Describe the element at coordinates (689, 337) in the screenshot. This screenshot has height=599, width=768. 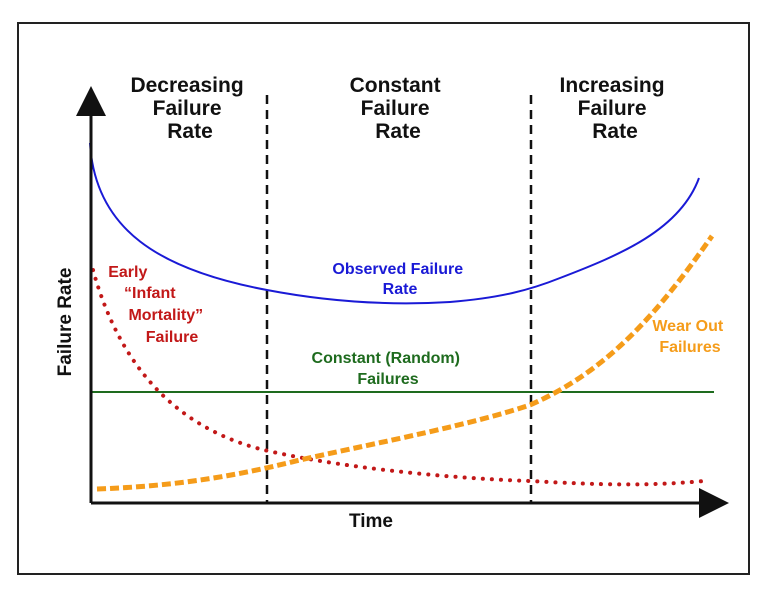
I see `wear-out-label: Wear Out Failures` at that location.